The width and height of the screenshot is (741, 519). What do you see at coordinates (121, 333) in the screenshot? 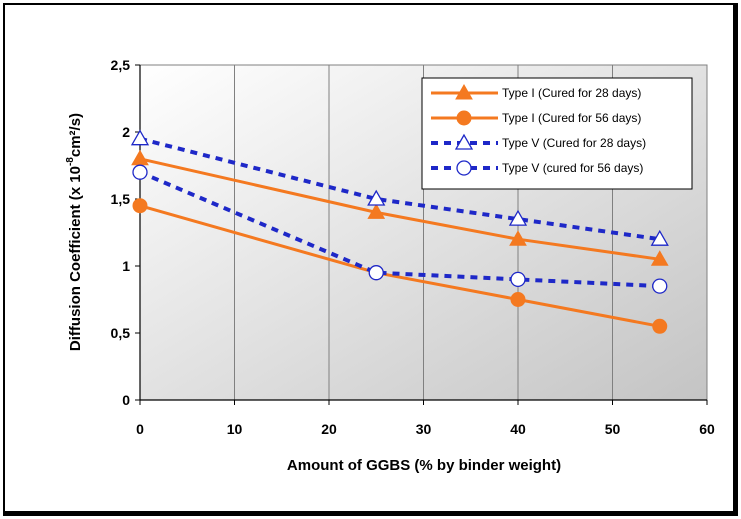
I see `y-tick-label: 0,5` at bounding box center [121, 333].